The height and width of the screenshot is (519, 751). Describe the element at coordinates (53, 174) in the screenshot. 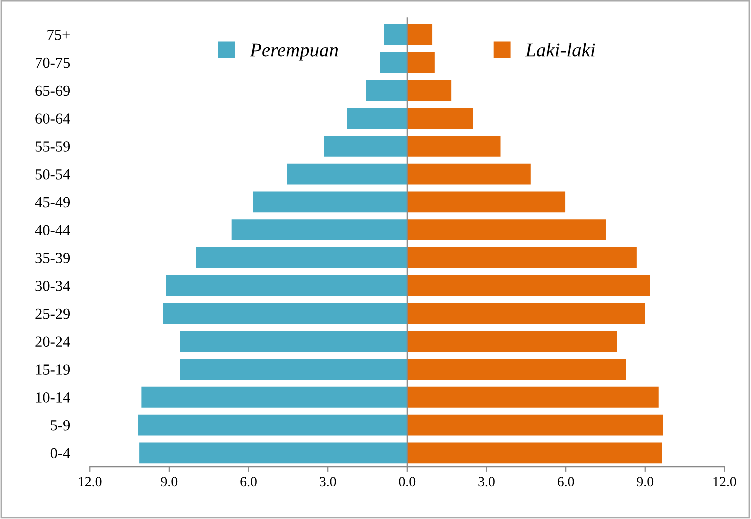

I see `y-tick-label: 50-54` at that location.